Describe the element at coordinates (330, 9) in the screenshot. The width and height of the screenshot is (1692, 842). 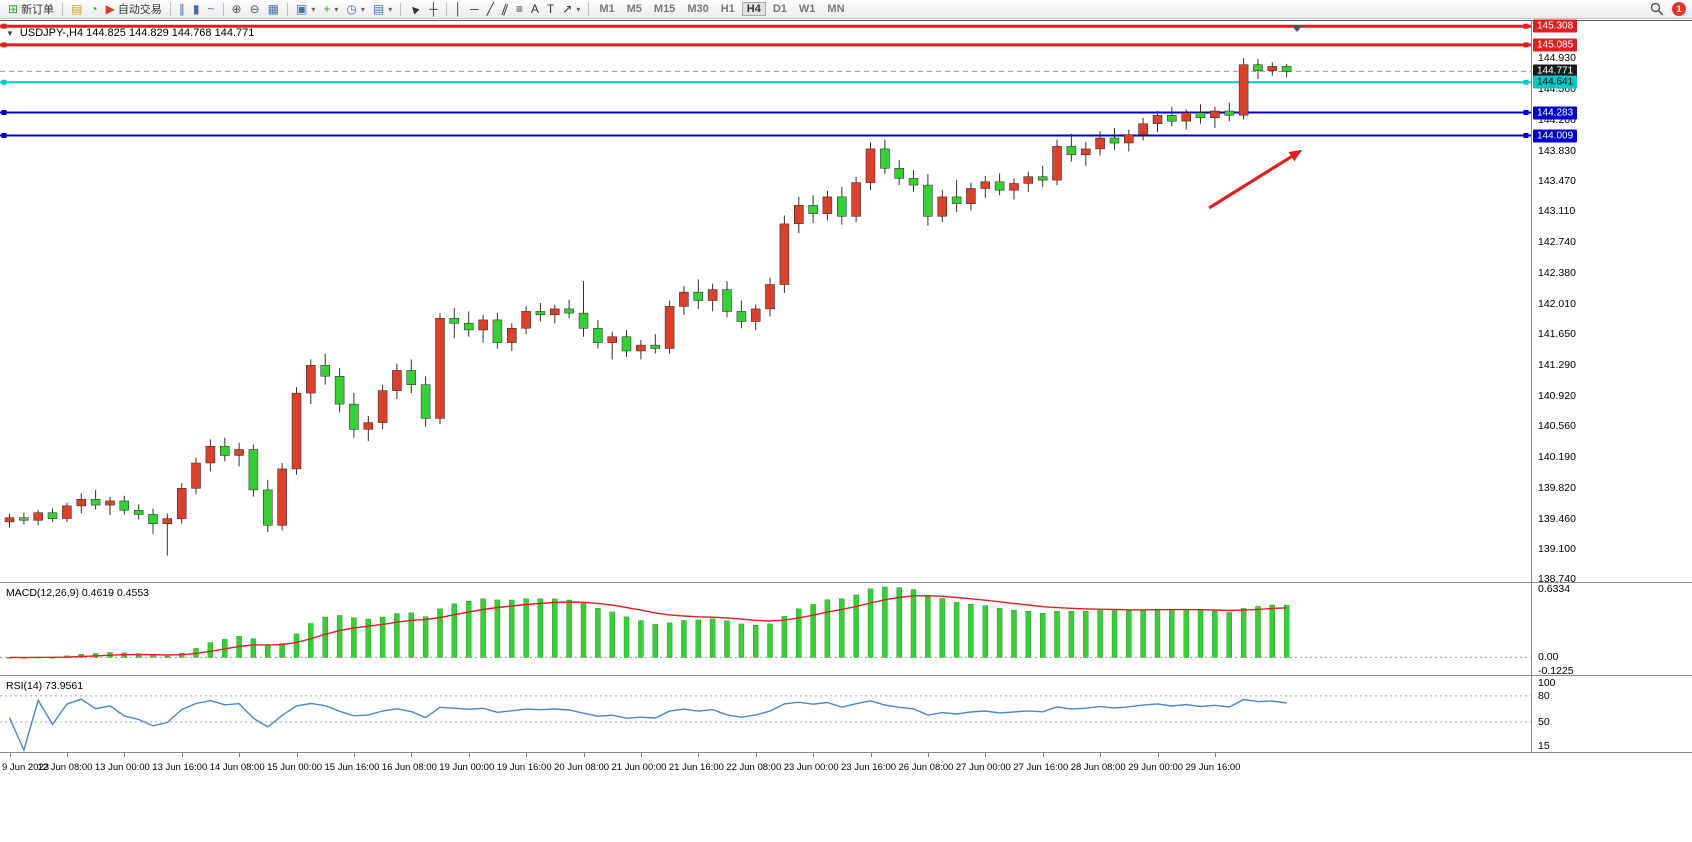
I see `indicators-button: + ▾` at that location.